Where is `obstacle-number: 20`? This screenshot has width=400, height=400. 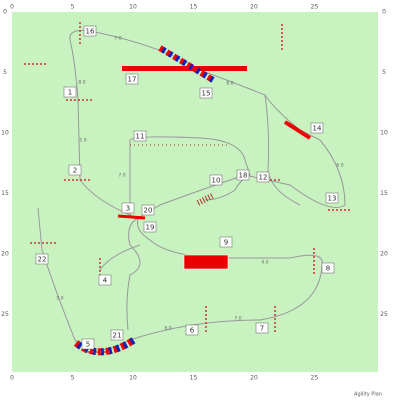 obstacle-number: 20 is located at coordinates (148, 211).